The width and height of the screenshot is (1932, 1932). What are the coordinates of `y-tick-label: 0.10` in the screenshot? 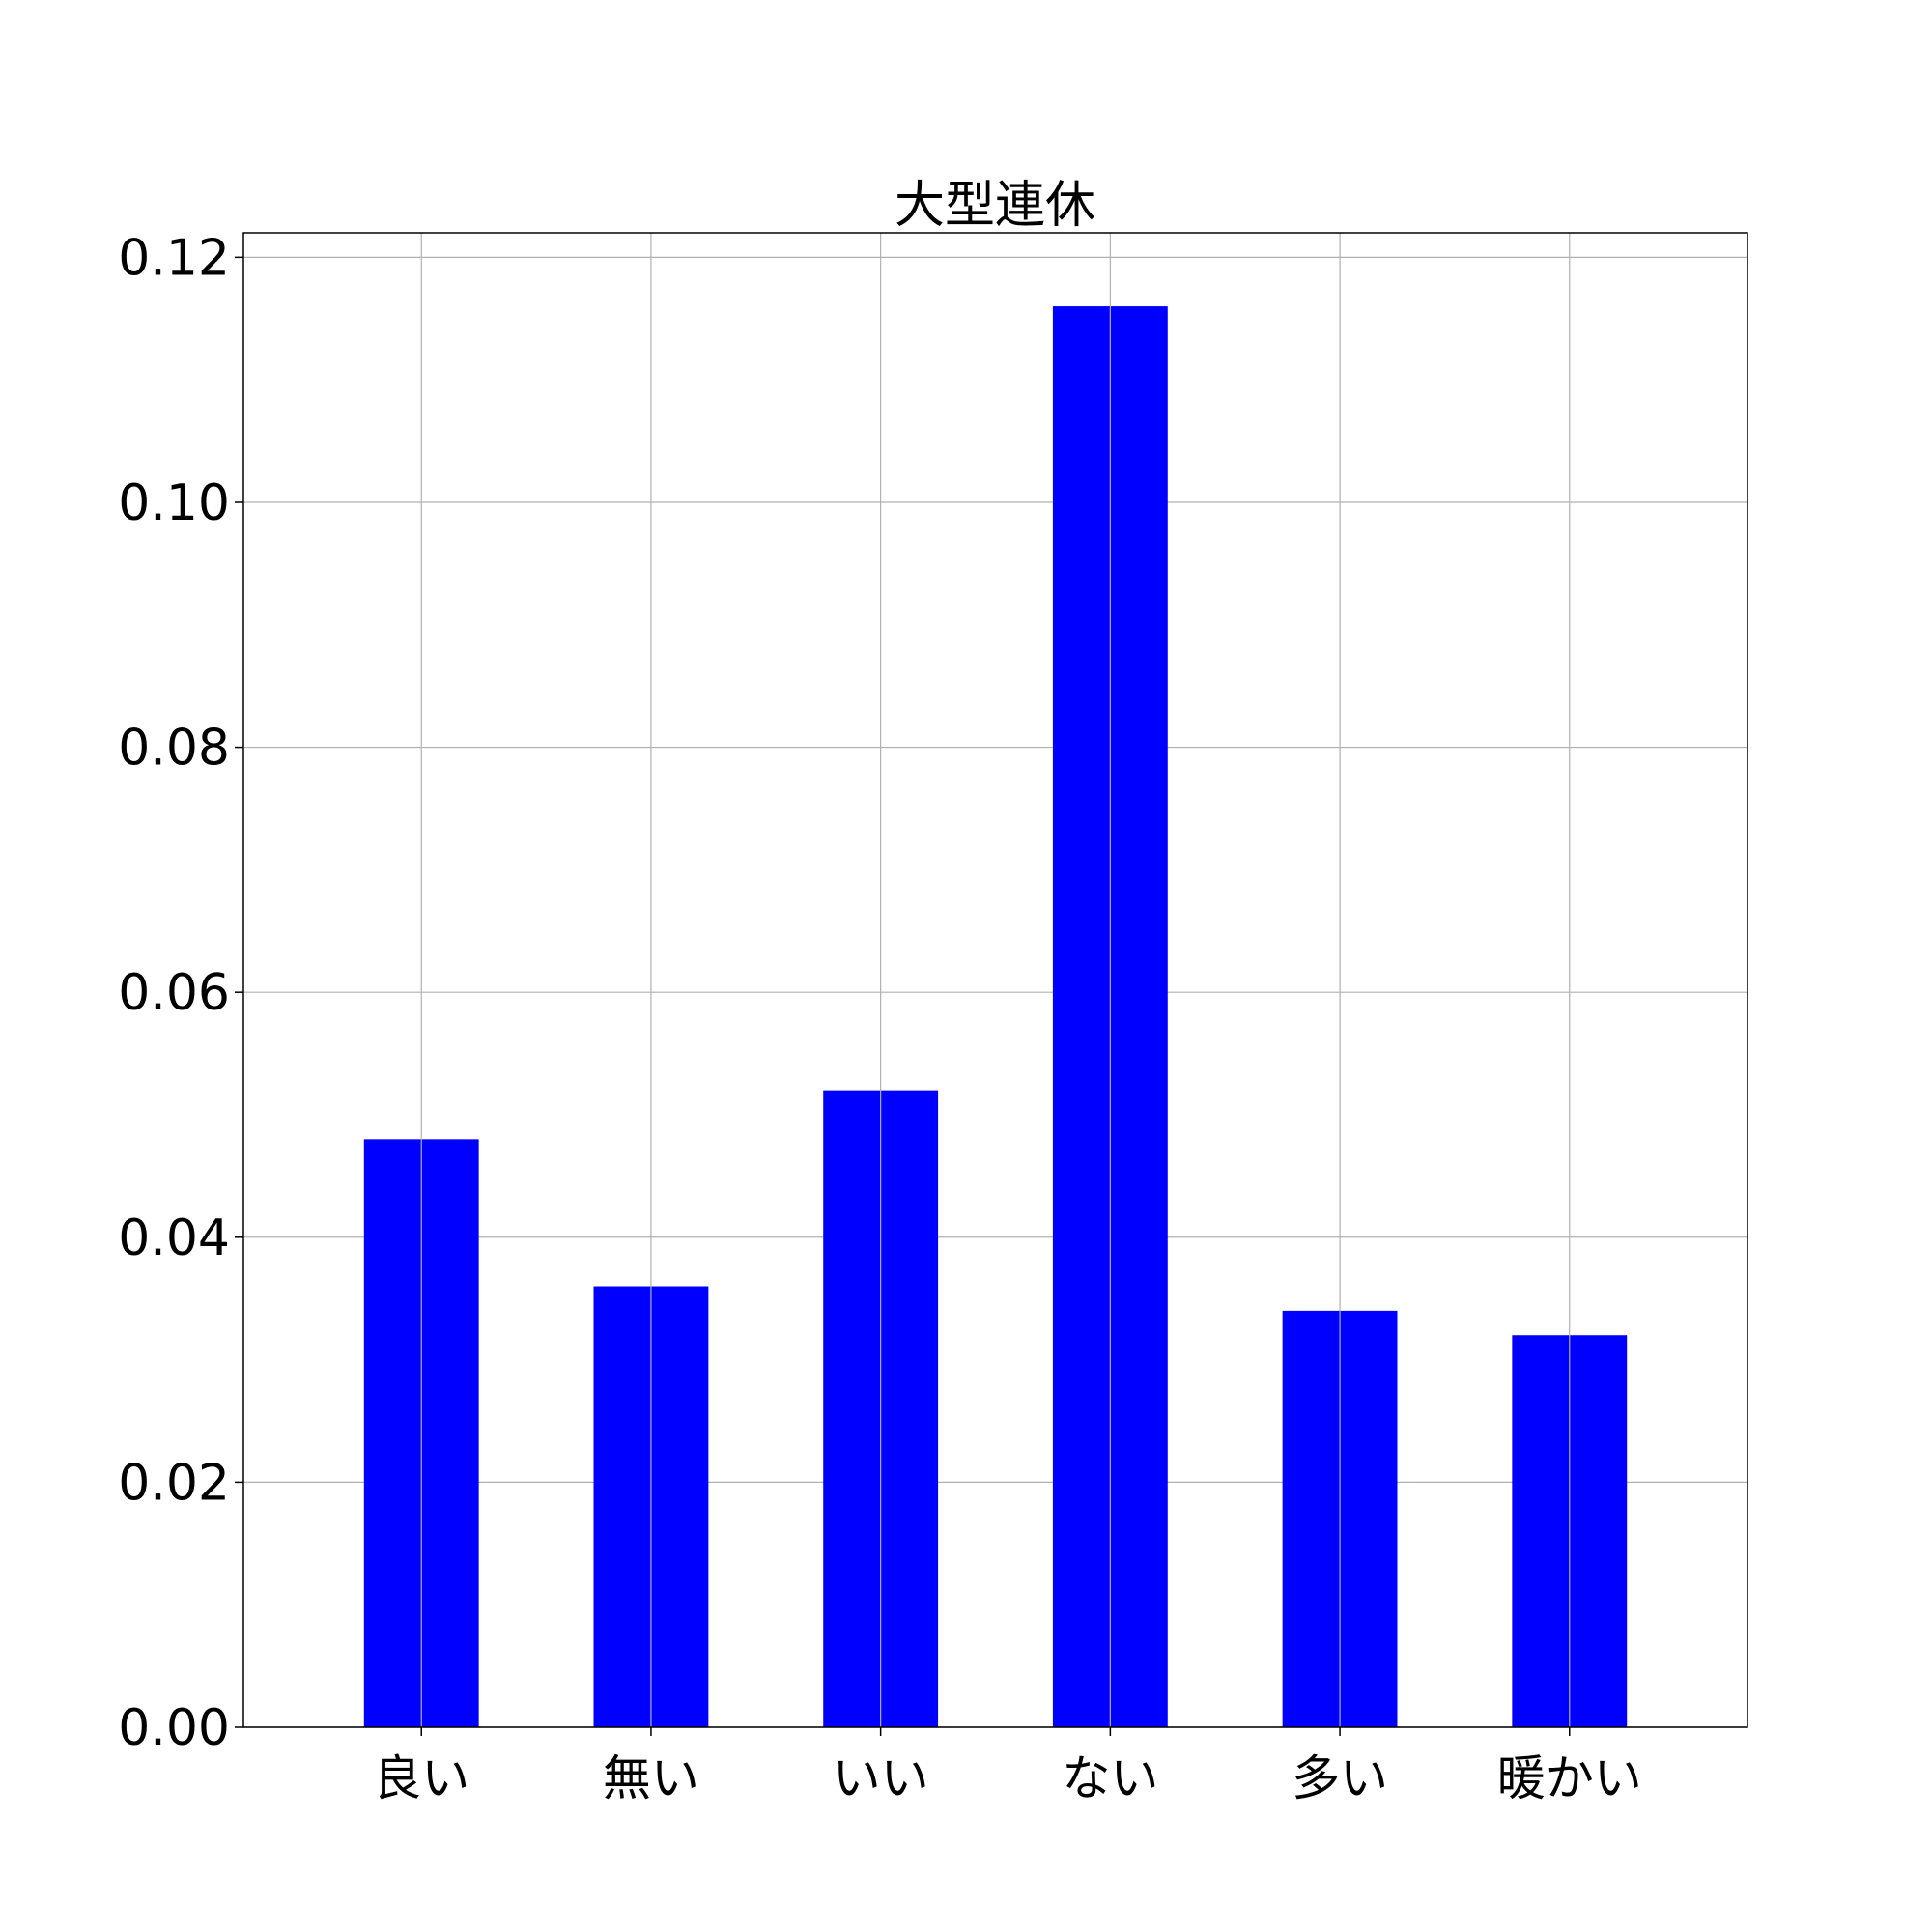 It's located at (174, 503).